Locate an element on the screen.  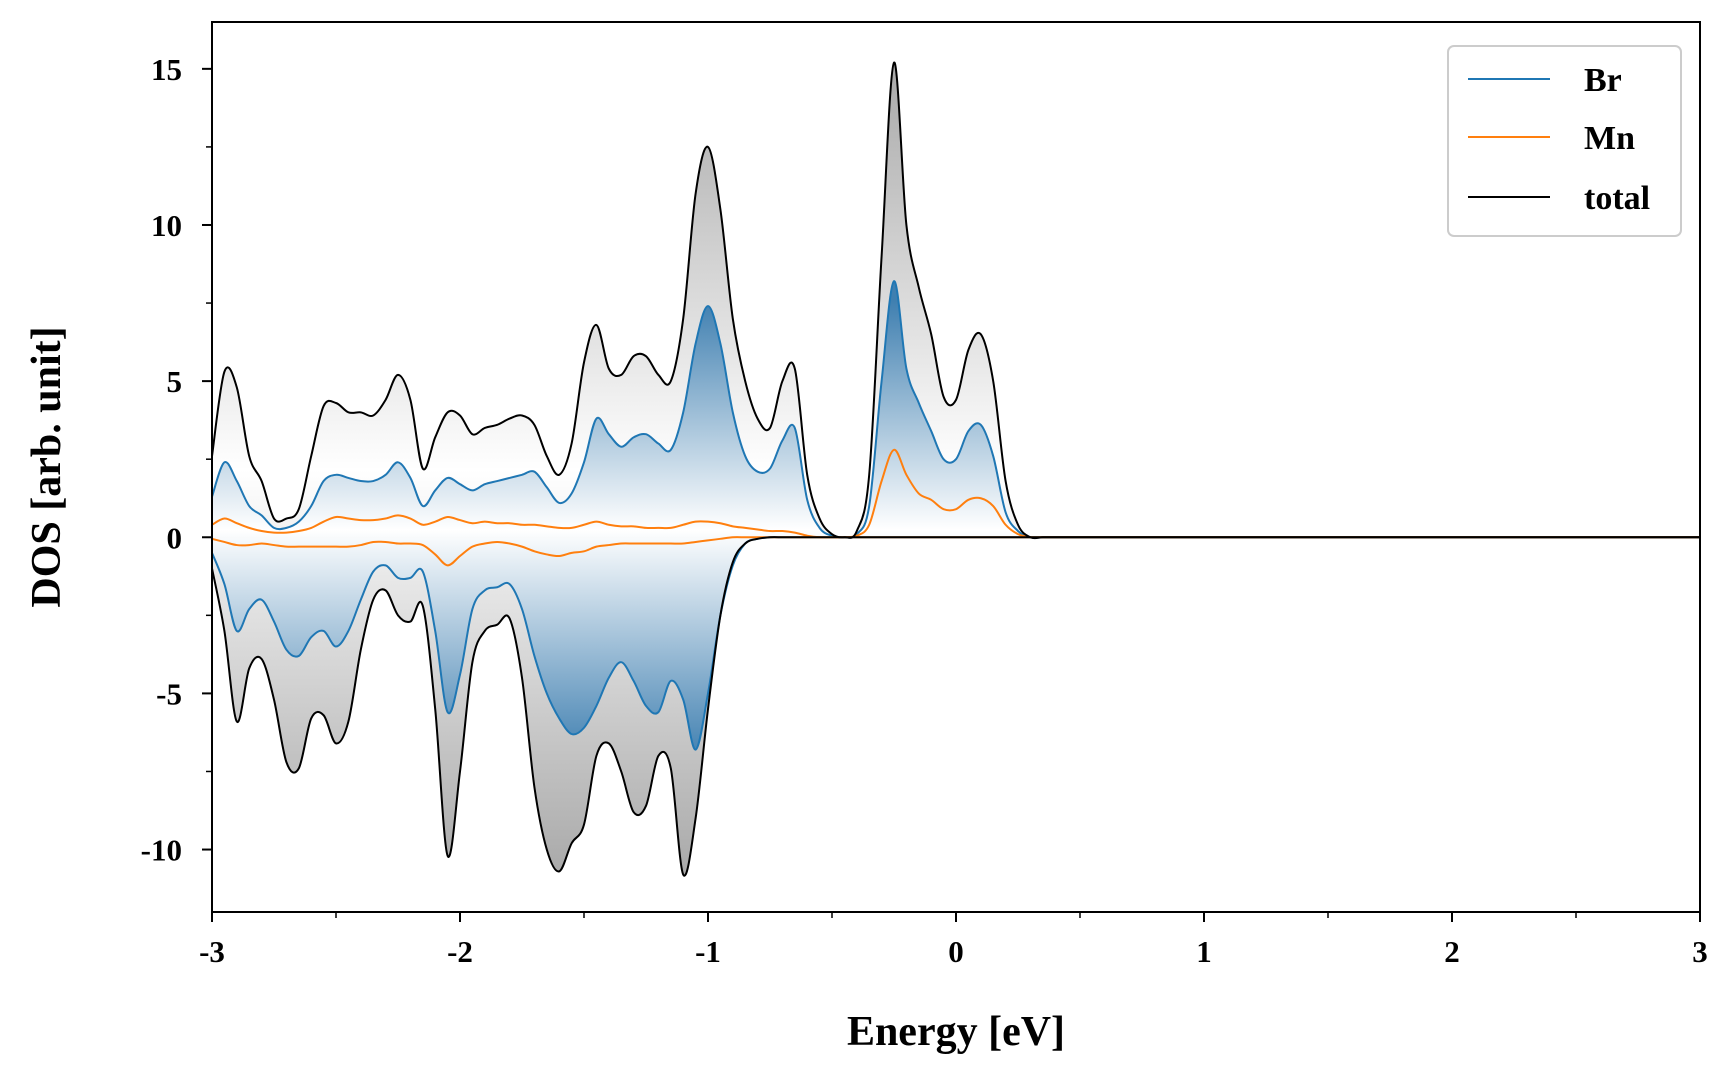
x-tick-label: 3 is located at coordinates (1700, 951).